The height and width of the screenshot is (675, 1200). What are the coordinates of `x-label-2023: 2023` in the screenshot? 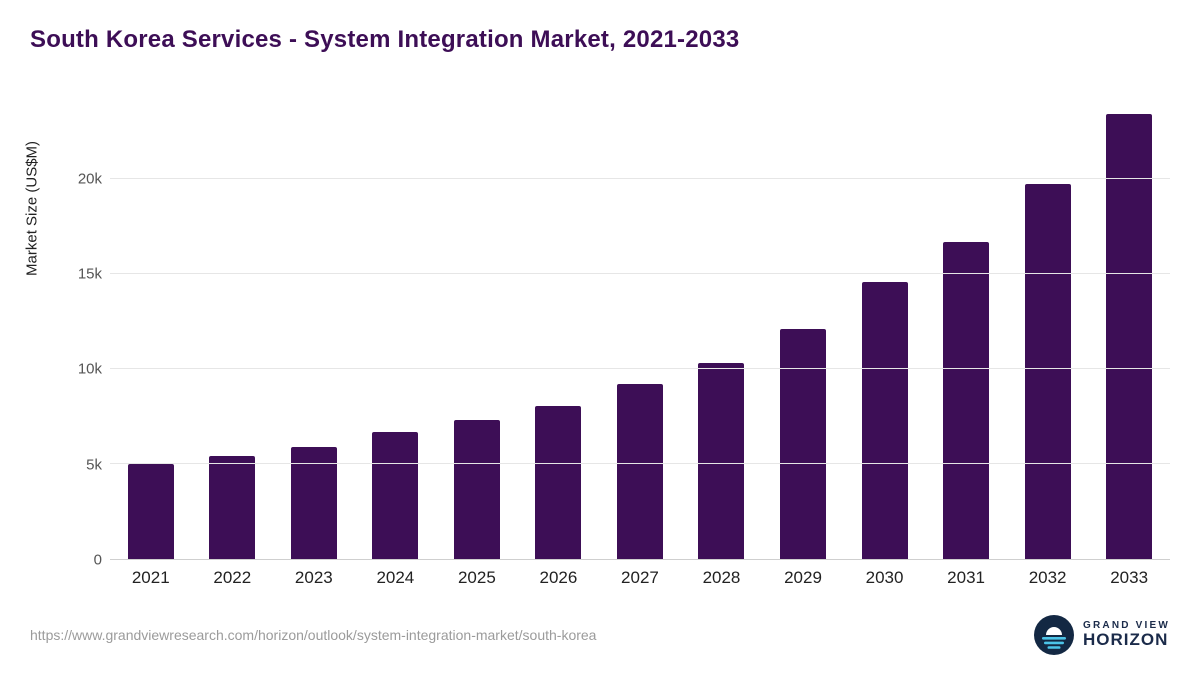 It's located at (313, 577).